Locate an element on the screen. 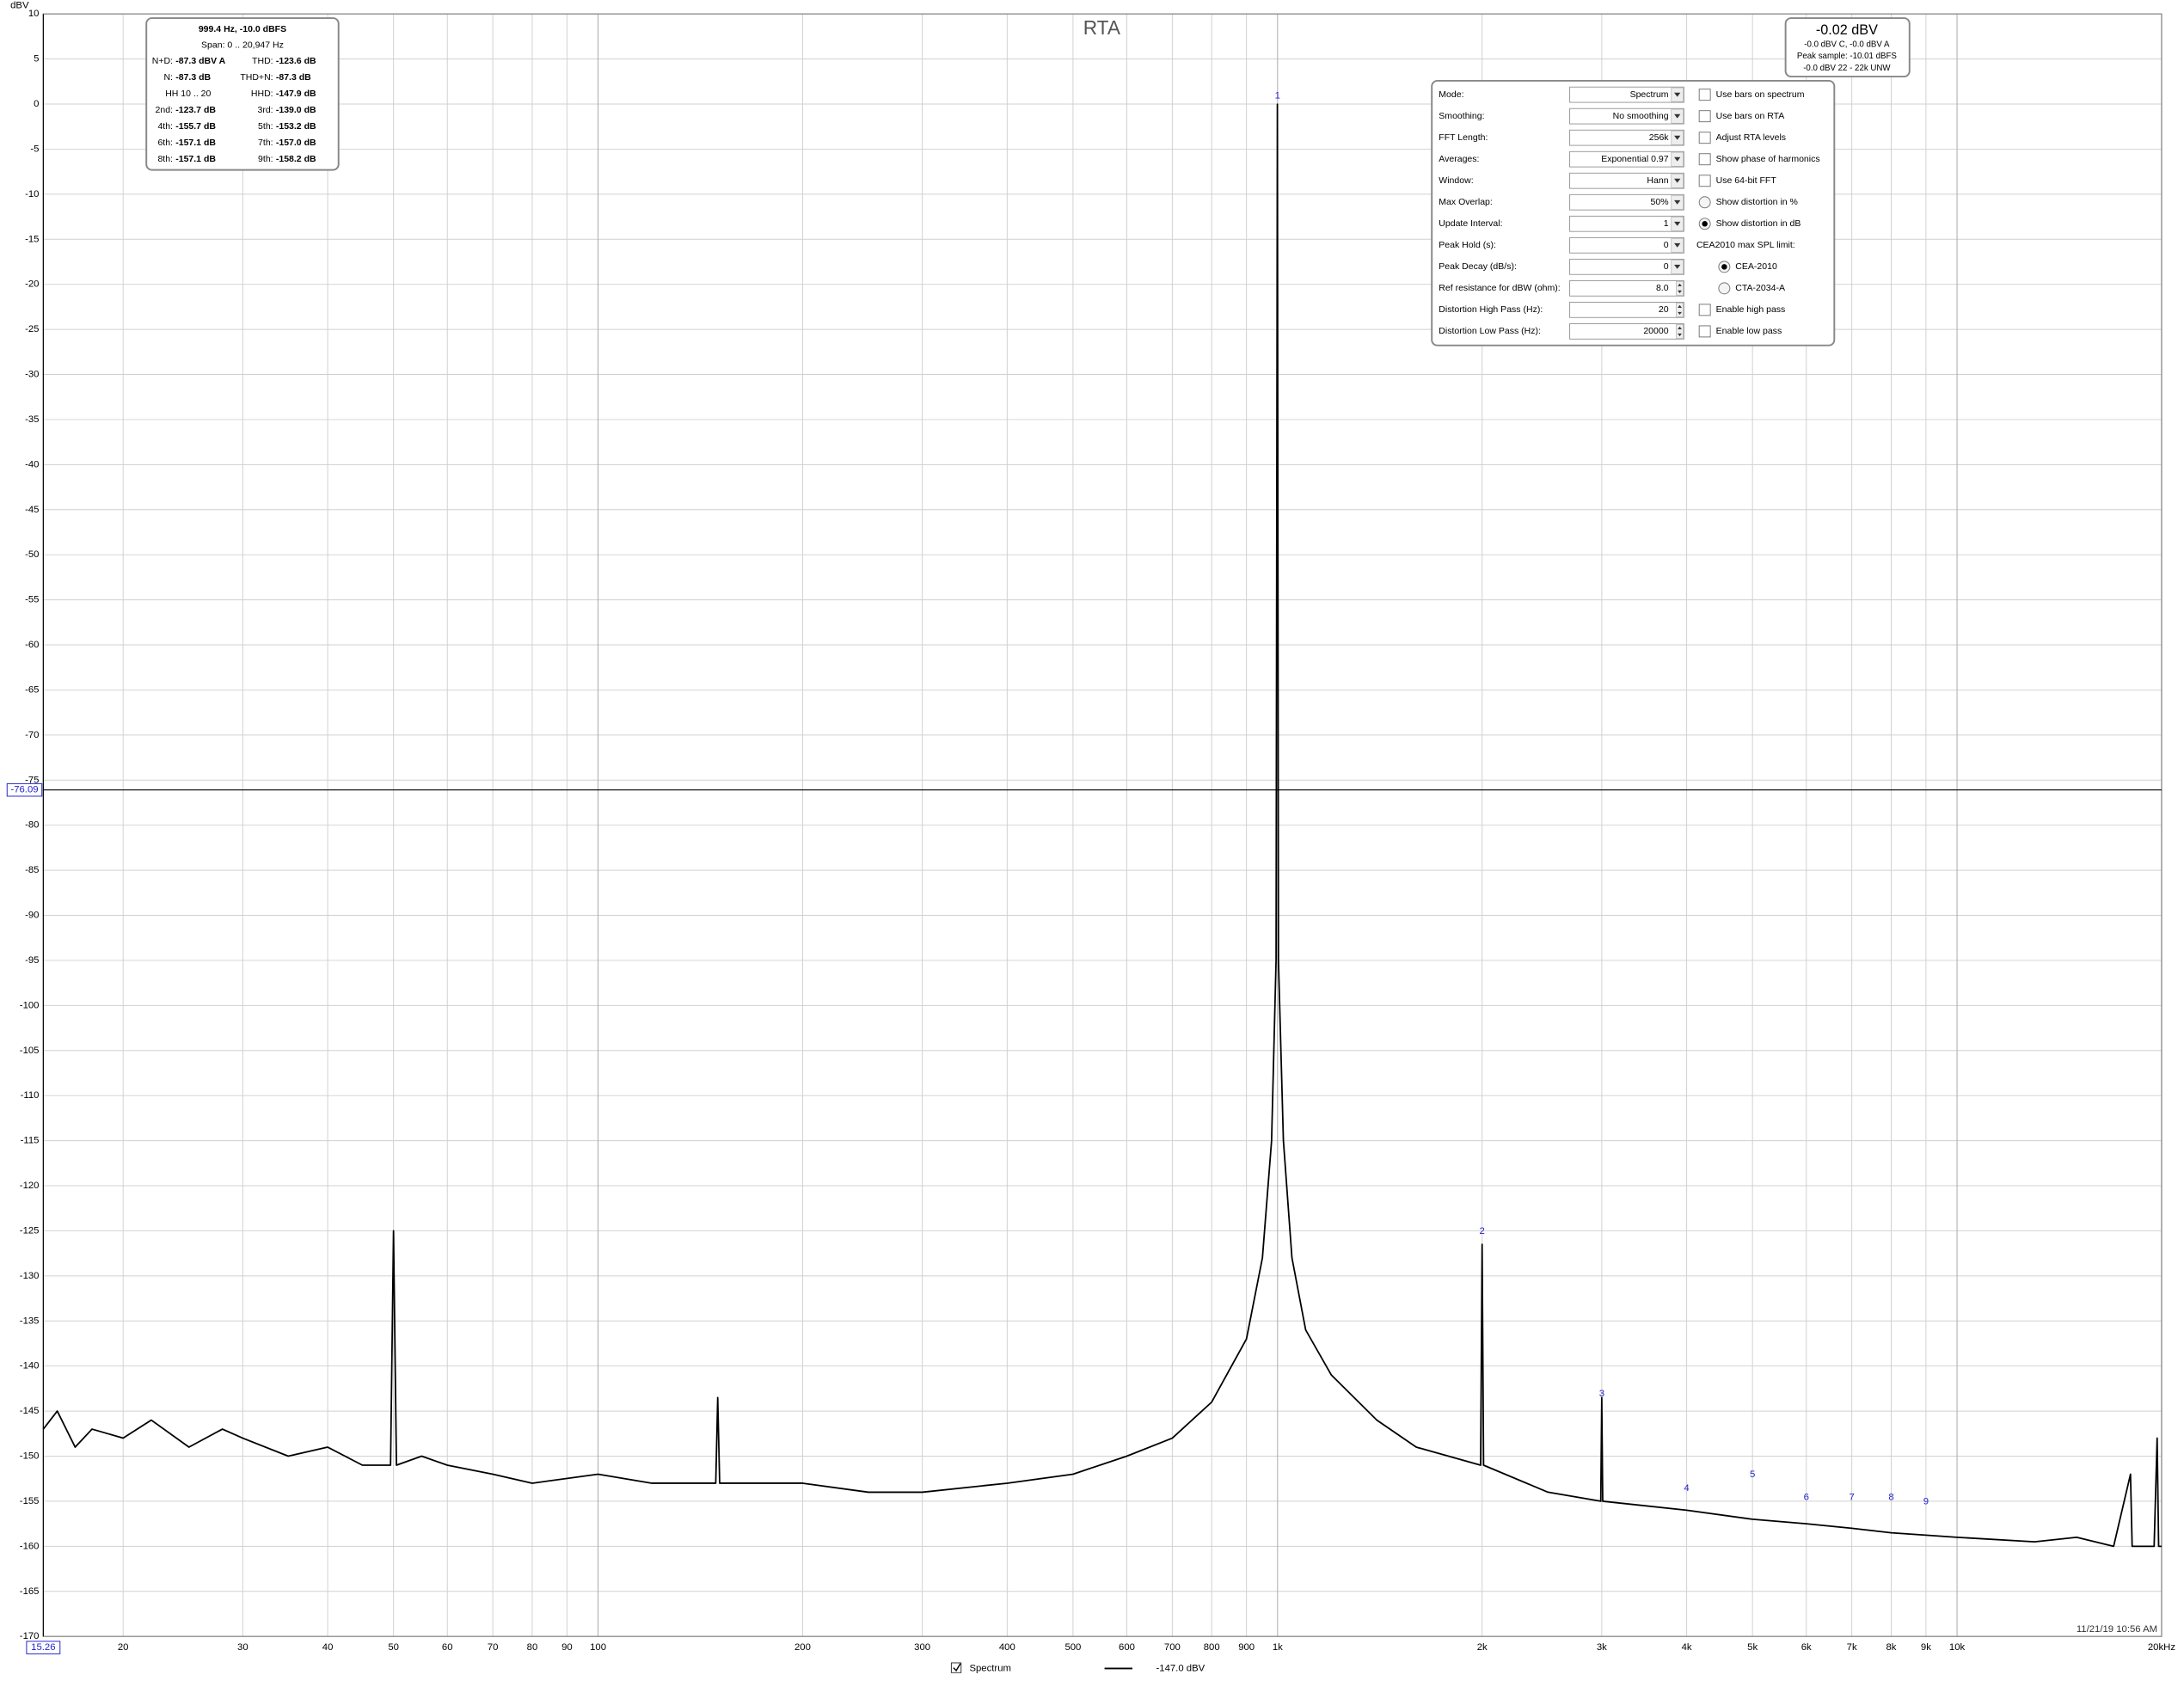 The height and width of the screenshot is (1681, 2184). field-label: Smoothing: is located at coordinates (1461, 116).